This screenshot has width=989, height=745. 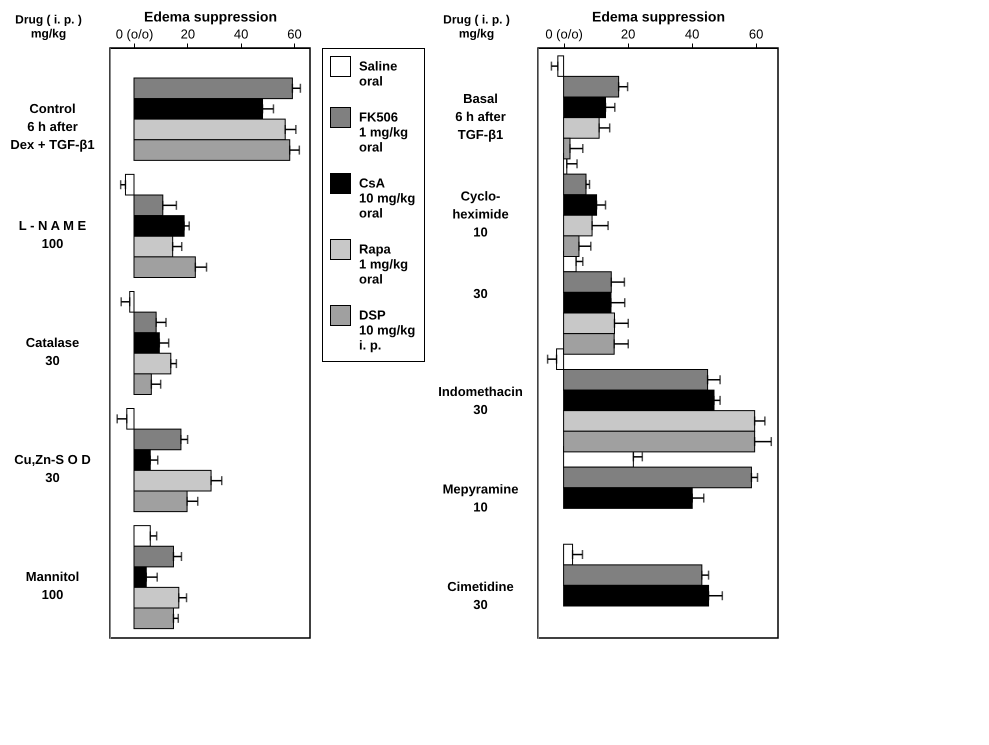 What do you see at coordinates (378, 73) in the screenshot?
I see `legend-label: Saline oral` at bounding box center [378, 73].